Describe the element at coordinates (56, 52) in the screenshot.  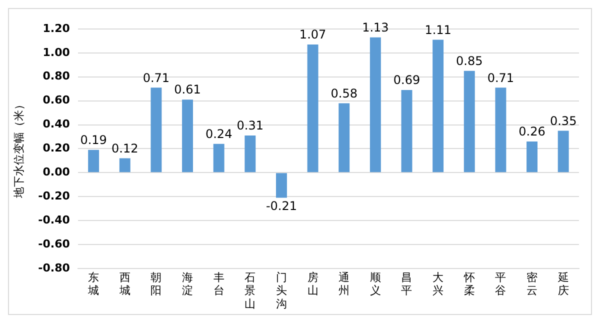
I see `y-tick-label: 1.00` at that location.